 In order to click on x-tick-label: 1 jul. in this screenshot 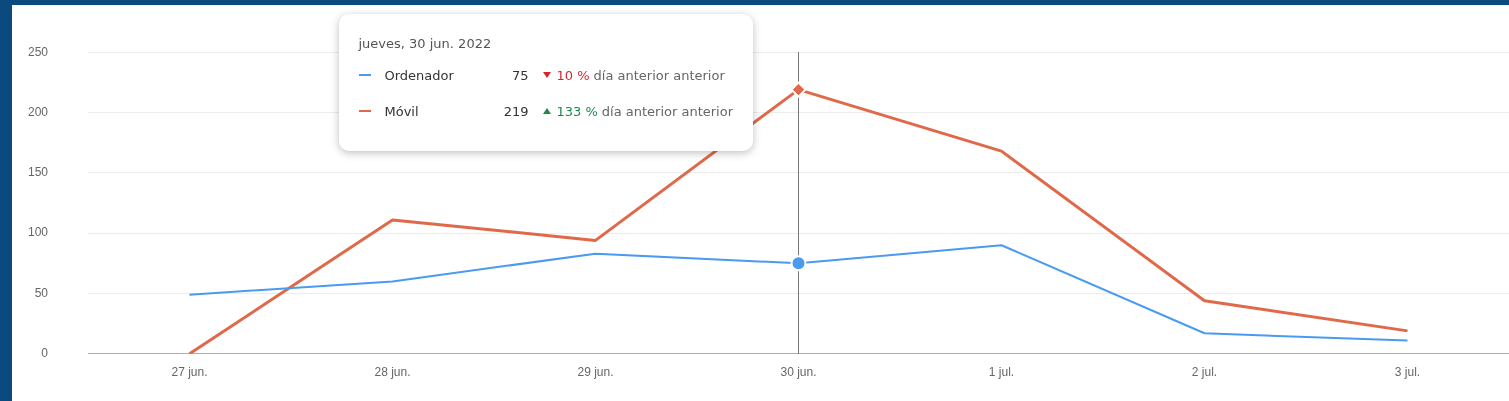, I will do `click(1001, 372)`.